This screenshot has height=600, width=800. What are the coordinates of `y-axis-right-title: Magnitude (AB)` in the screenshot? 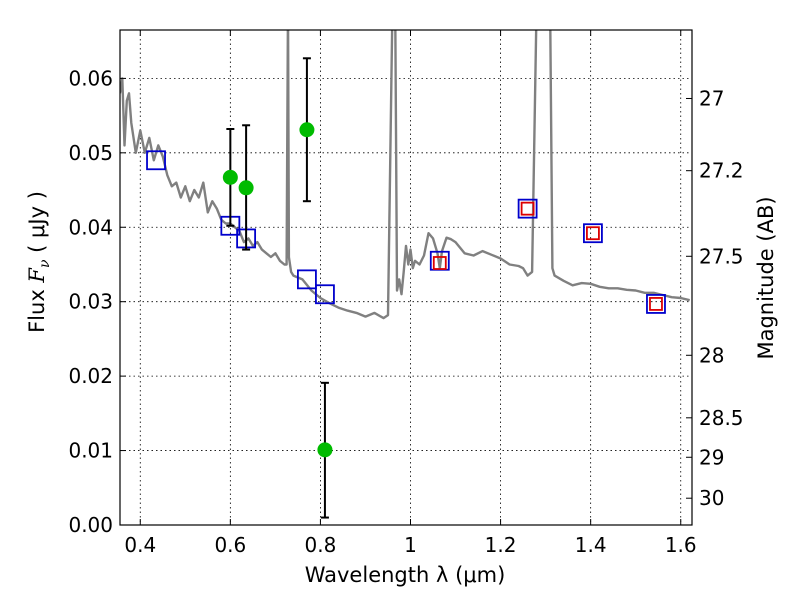 It's located at (766, 277).